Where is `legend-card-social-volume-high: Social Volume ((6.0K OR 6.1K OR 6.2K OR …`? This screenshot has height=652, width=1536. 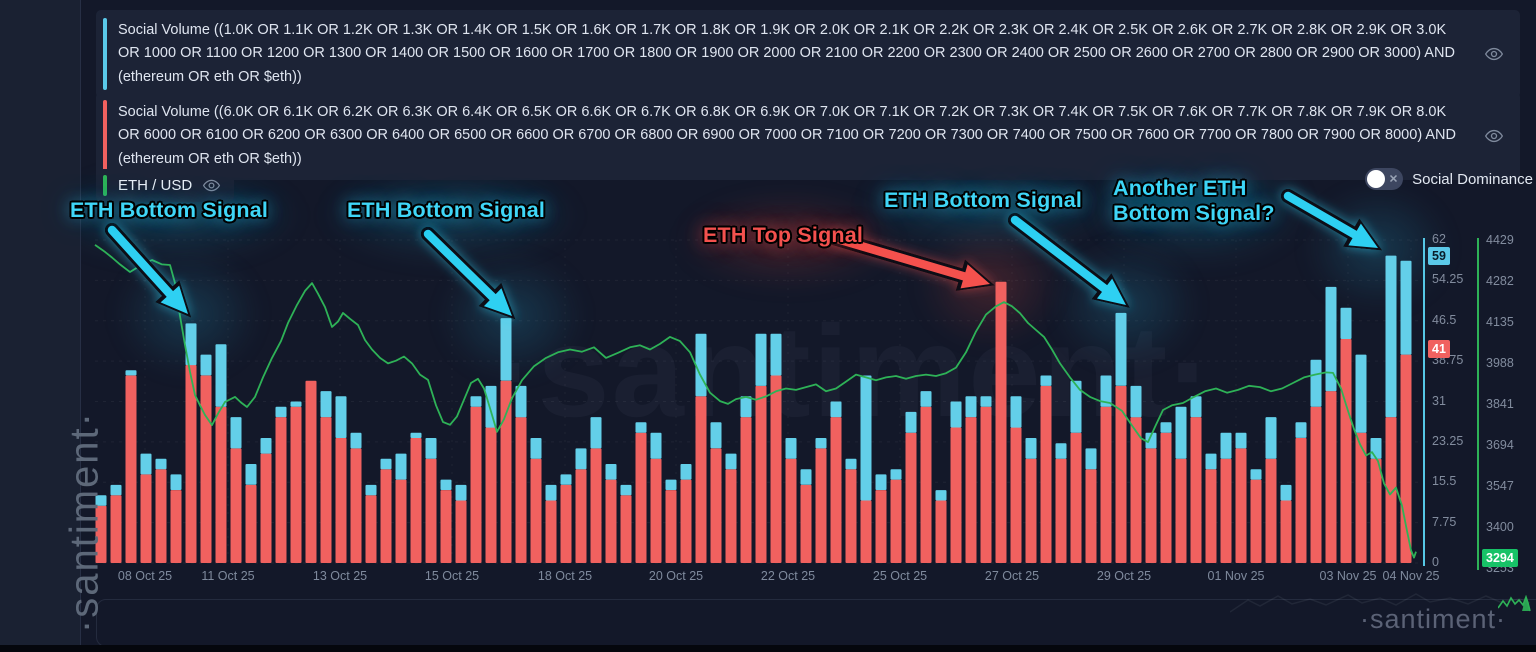 legend-card-social-volume-high: Social Volume ((6.0K OR 6.1K OR 6.2K OR … is located at coordinates (808, 136).